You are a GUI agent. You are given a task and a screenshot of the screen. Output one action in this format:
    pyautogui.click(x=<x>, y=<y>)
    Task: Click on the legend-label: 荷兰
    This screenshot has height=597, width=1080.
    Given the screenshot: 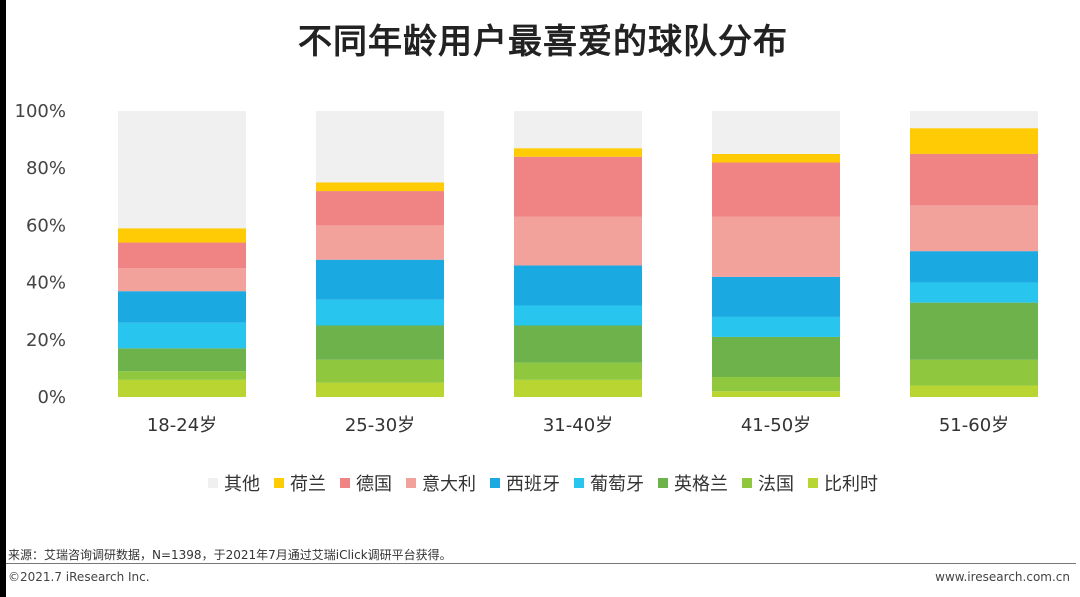 What is the action you would take?
    pyautogui.click(x=308, y=484)
    